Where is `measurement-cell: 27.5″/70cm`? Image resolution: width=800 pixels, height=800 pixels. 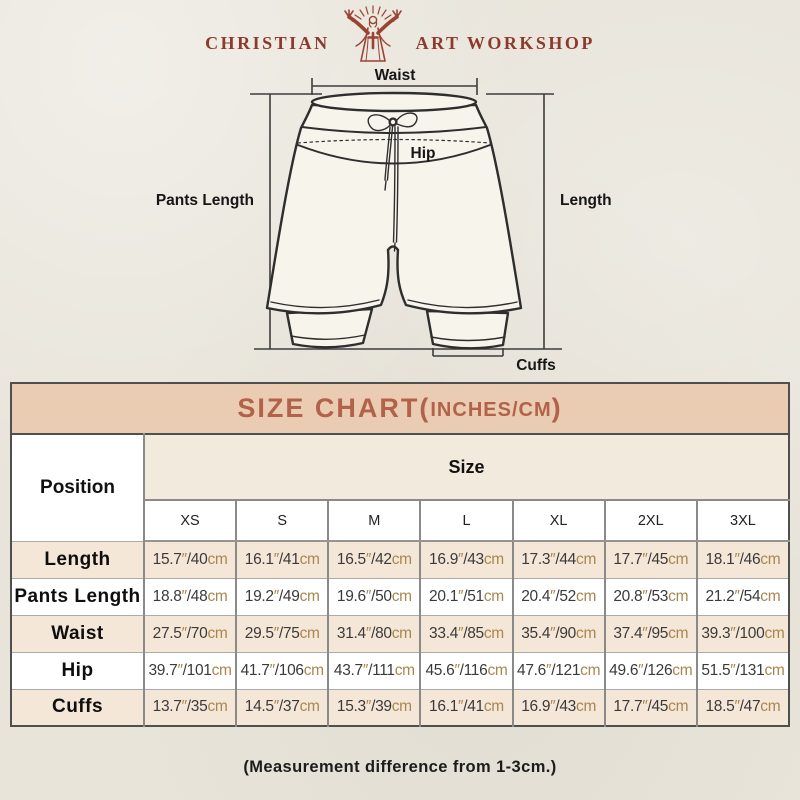 measurement-cell: 27.5″/70cm is located at coordinates (190, 633).